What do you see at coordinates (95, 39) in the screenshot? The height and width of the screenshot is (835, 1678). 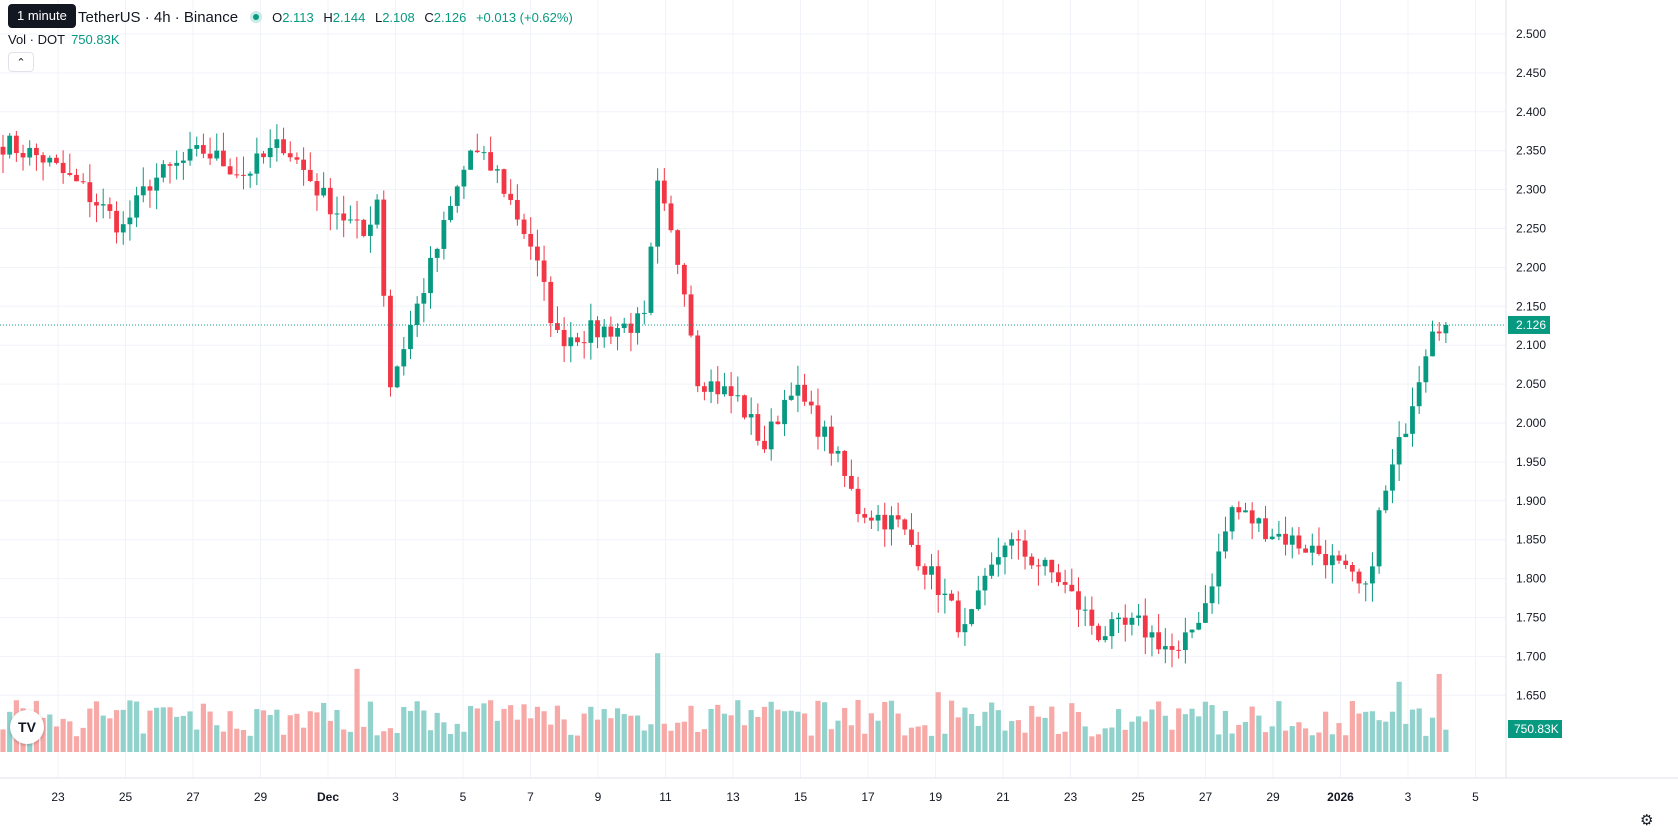 I see `volume-value: 750.83K` at bounding box center [95, 39].